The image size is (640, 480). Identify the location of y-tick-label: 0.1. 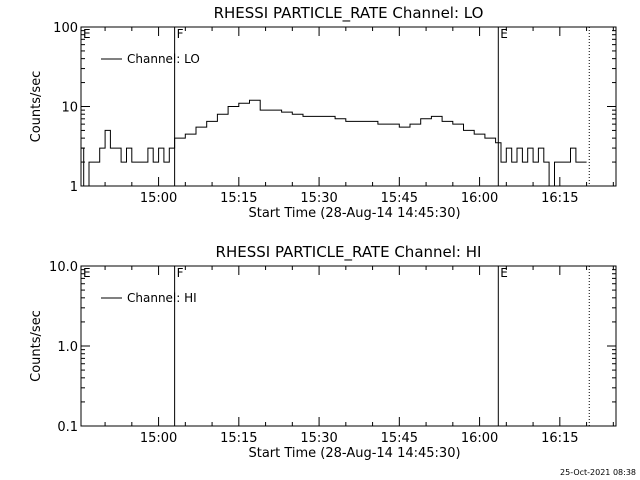
(67, 427).